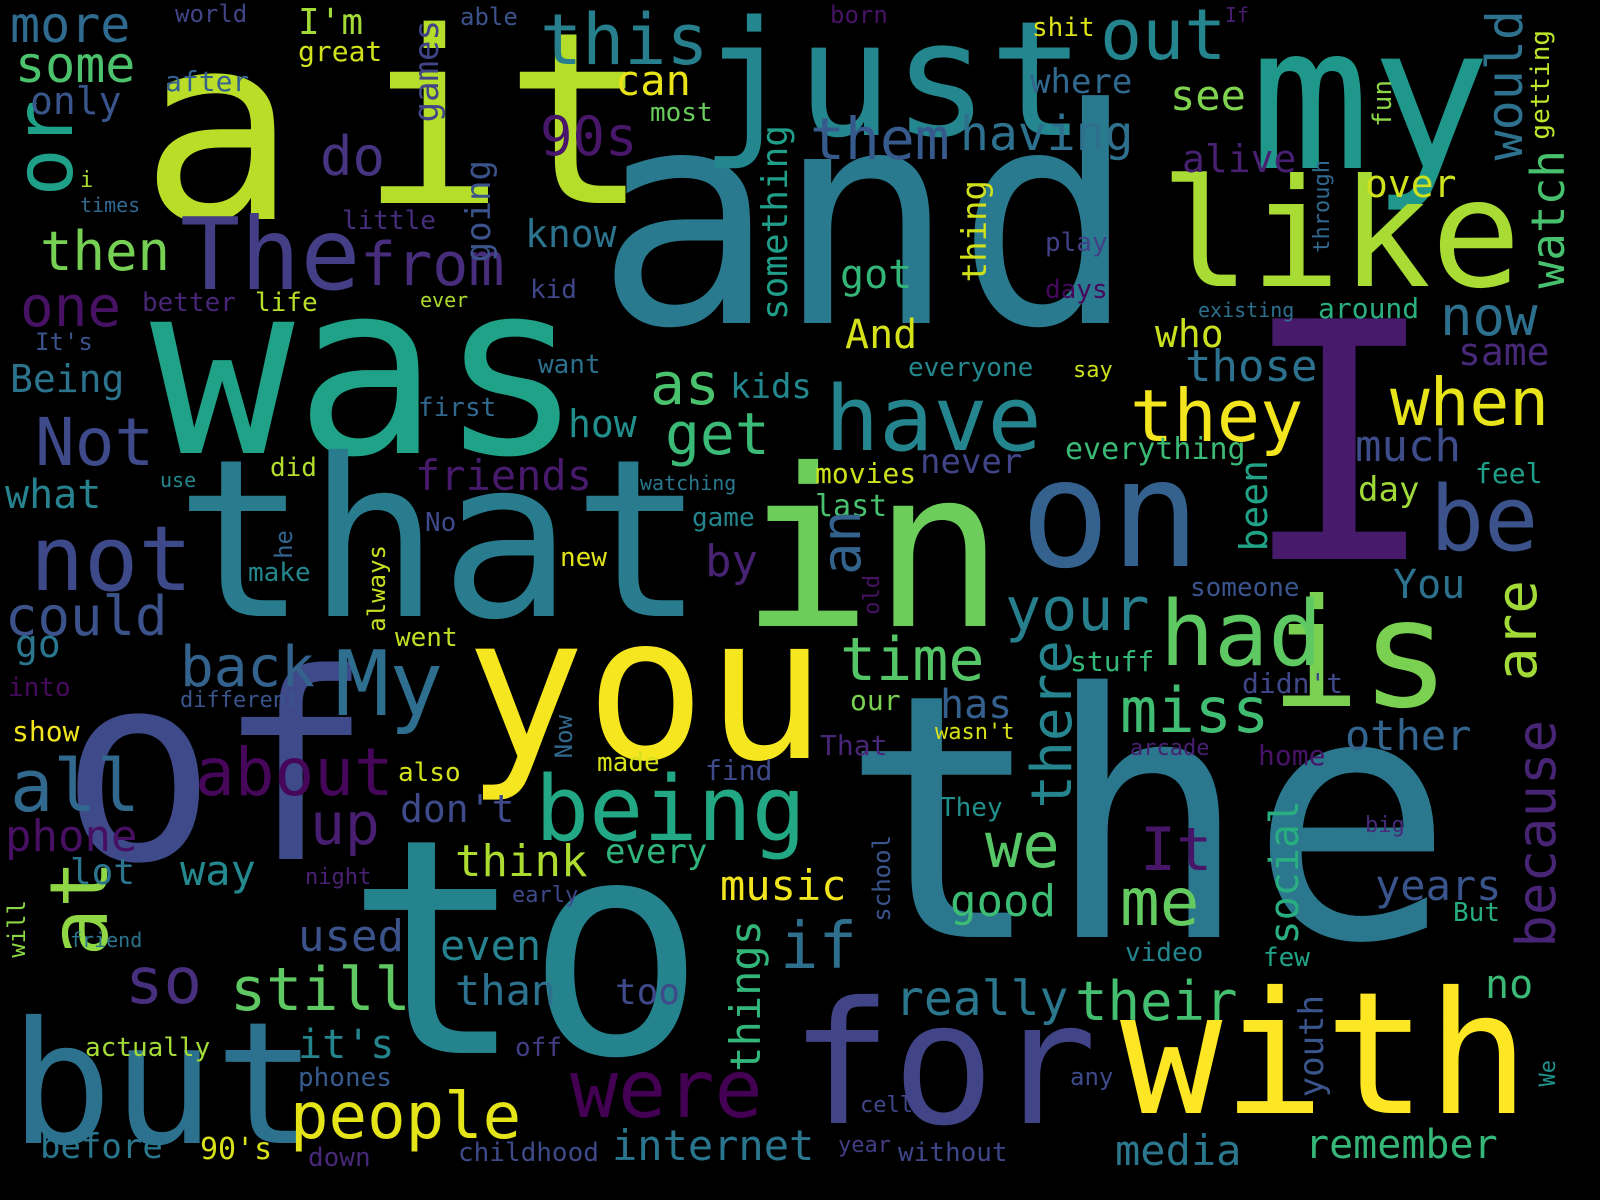 This screenshot has width=1600, height=1200. Describe the element at coordinates (236, 1149) in the screenshot. I see `word: 90's` at that location.